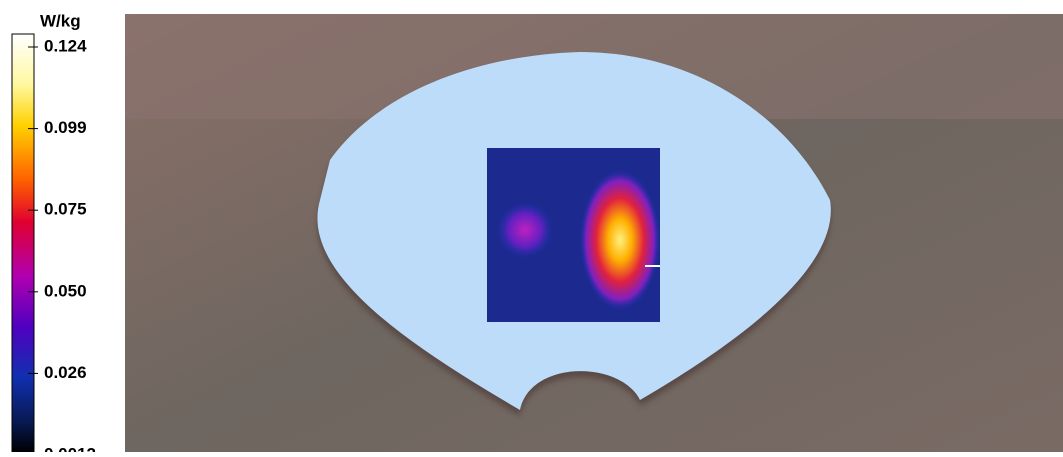  What do you see at coordinates (65, 127) in the screenshot?
I see `tick-label: 0.099` at bounding box center [65, 127].